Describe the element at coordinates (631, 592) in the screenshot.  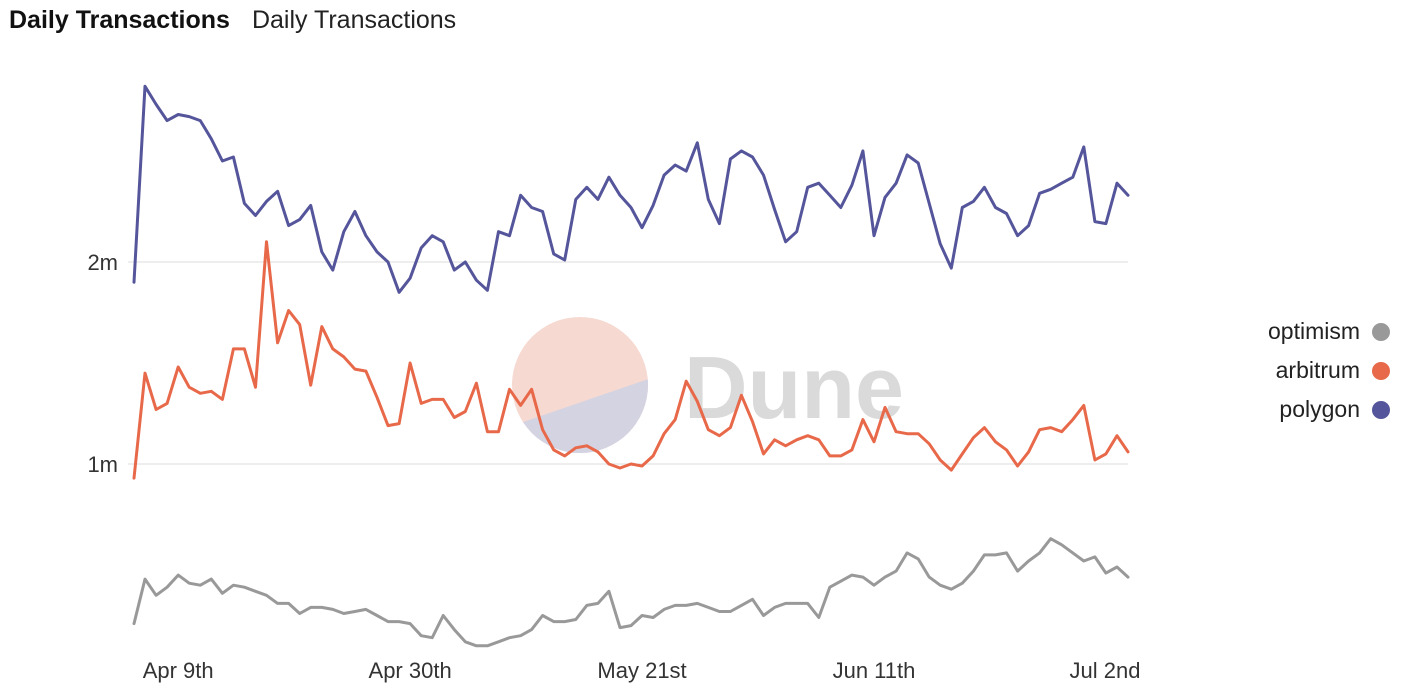
I see `series-line-optimism` at that location.